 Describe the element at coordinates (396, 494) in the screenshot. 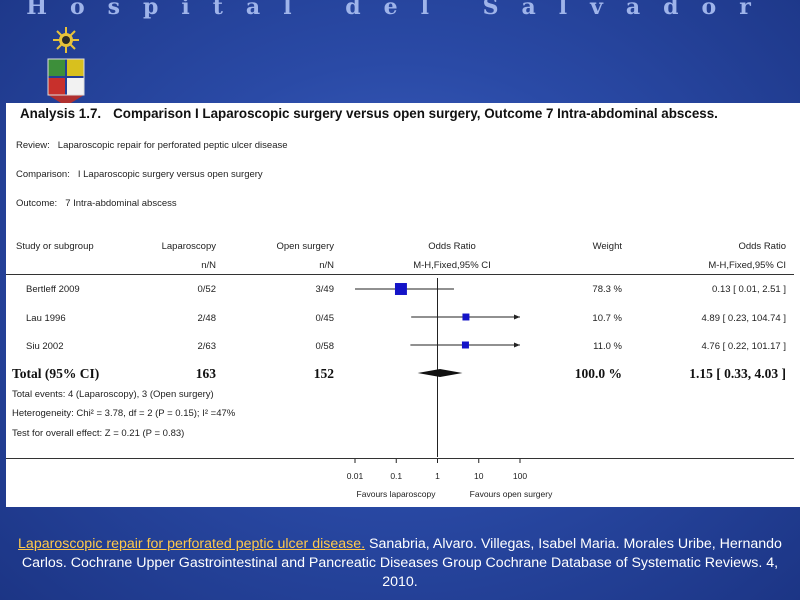

I see `favours-laparoscopy-label: Favours laparoscopy` at that location.